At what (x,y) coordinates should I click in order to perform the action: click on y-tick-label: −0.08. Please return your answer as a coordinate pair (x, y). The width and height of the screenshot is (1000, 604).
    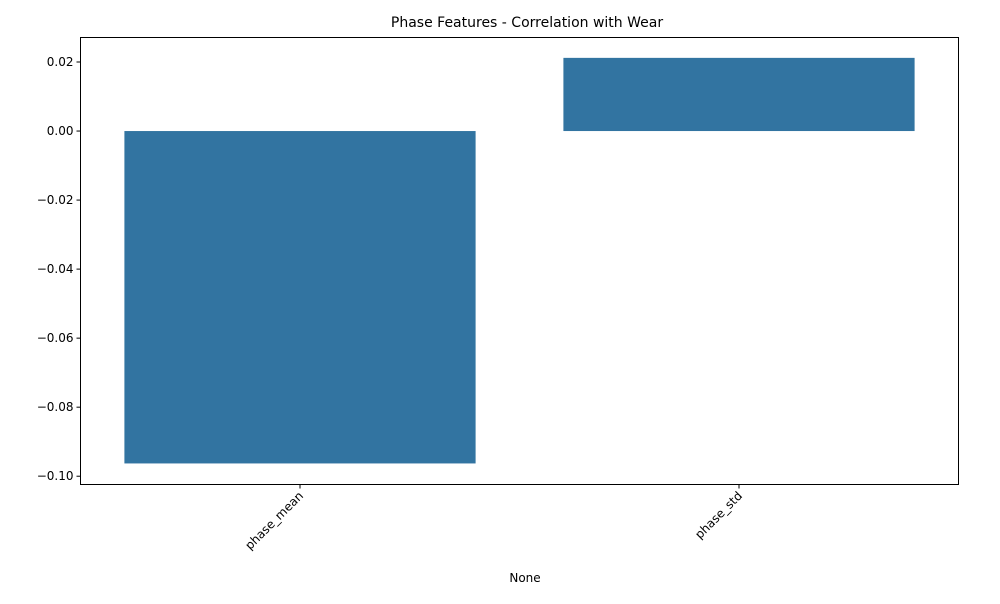
    Looking at the image, I should click on (55, 407).